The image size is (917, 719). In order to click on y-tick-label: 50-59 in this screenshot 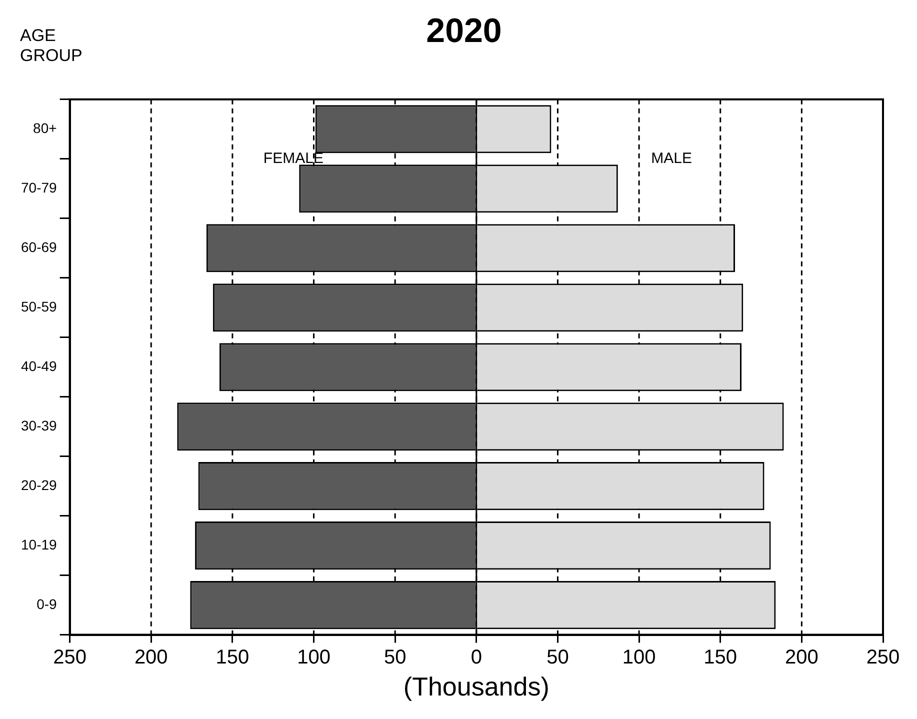, I will do `click(39, 306)`.